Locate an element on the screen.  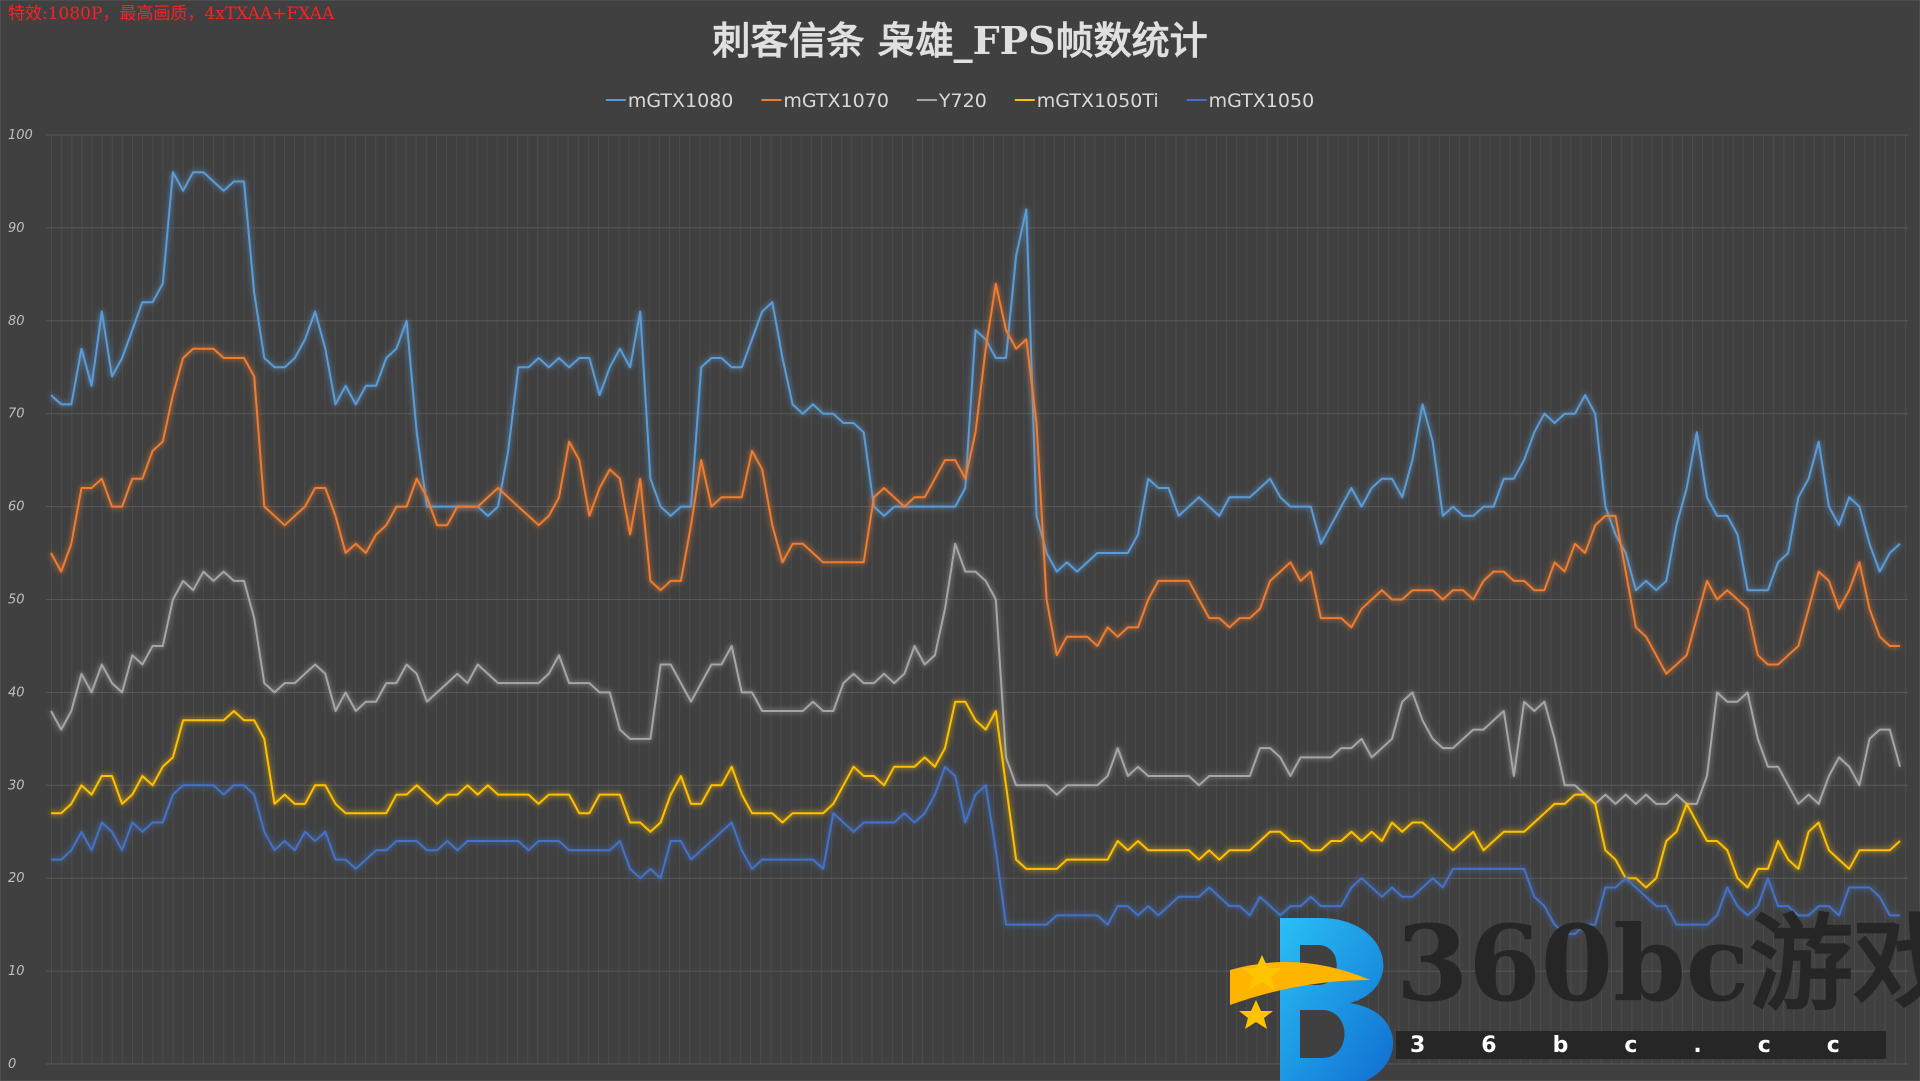
y-tick-label: 20 is located at coordinates (16, 878).